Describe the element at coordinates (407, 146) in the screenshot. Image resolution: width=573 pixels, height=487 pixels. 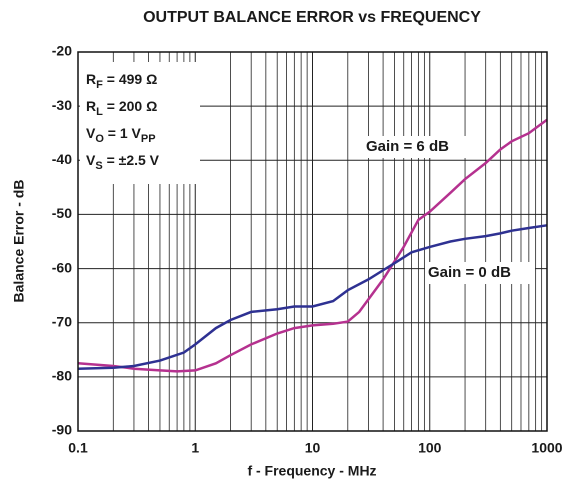
I see `series-label: Gain = 6 dB` at that location.